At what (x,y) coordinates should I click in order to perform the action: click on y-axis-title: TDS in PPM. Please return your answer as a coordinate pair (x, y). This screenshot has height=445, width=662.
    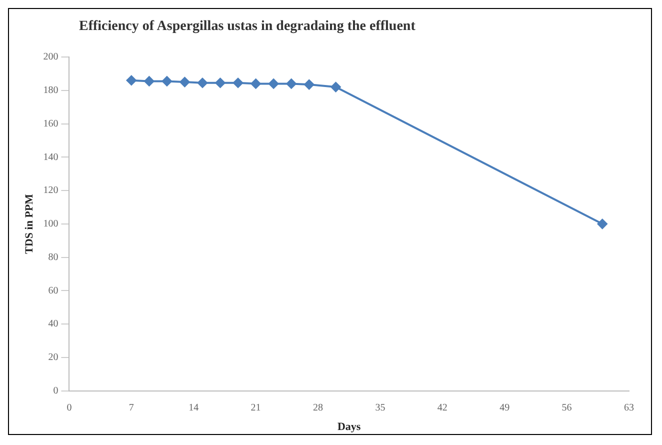
    Looking at the image, I should click on (29, 223).